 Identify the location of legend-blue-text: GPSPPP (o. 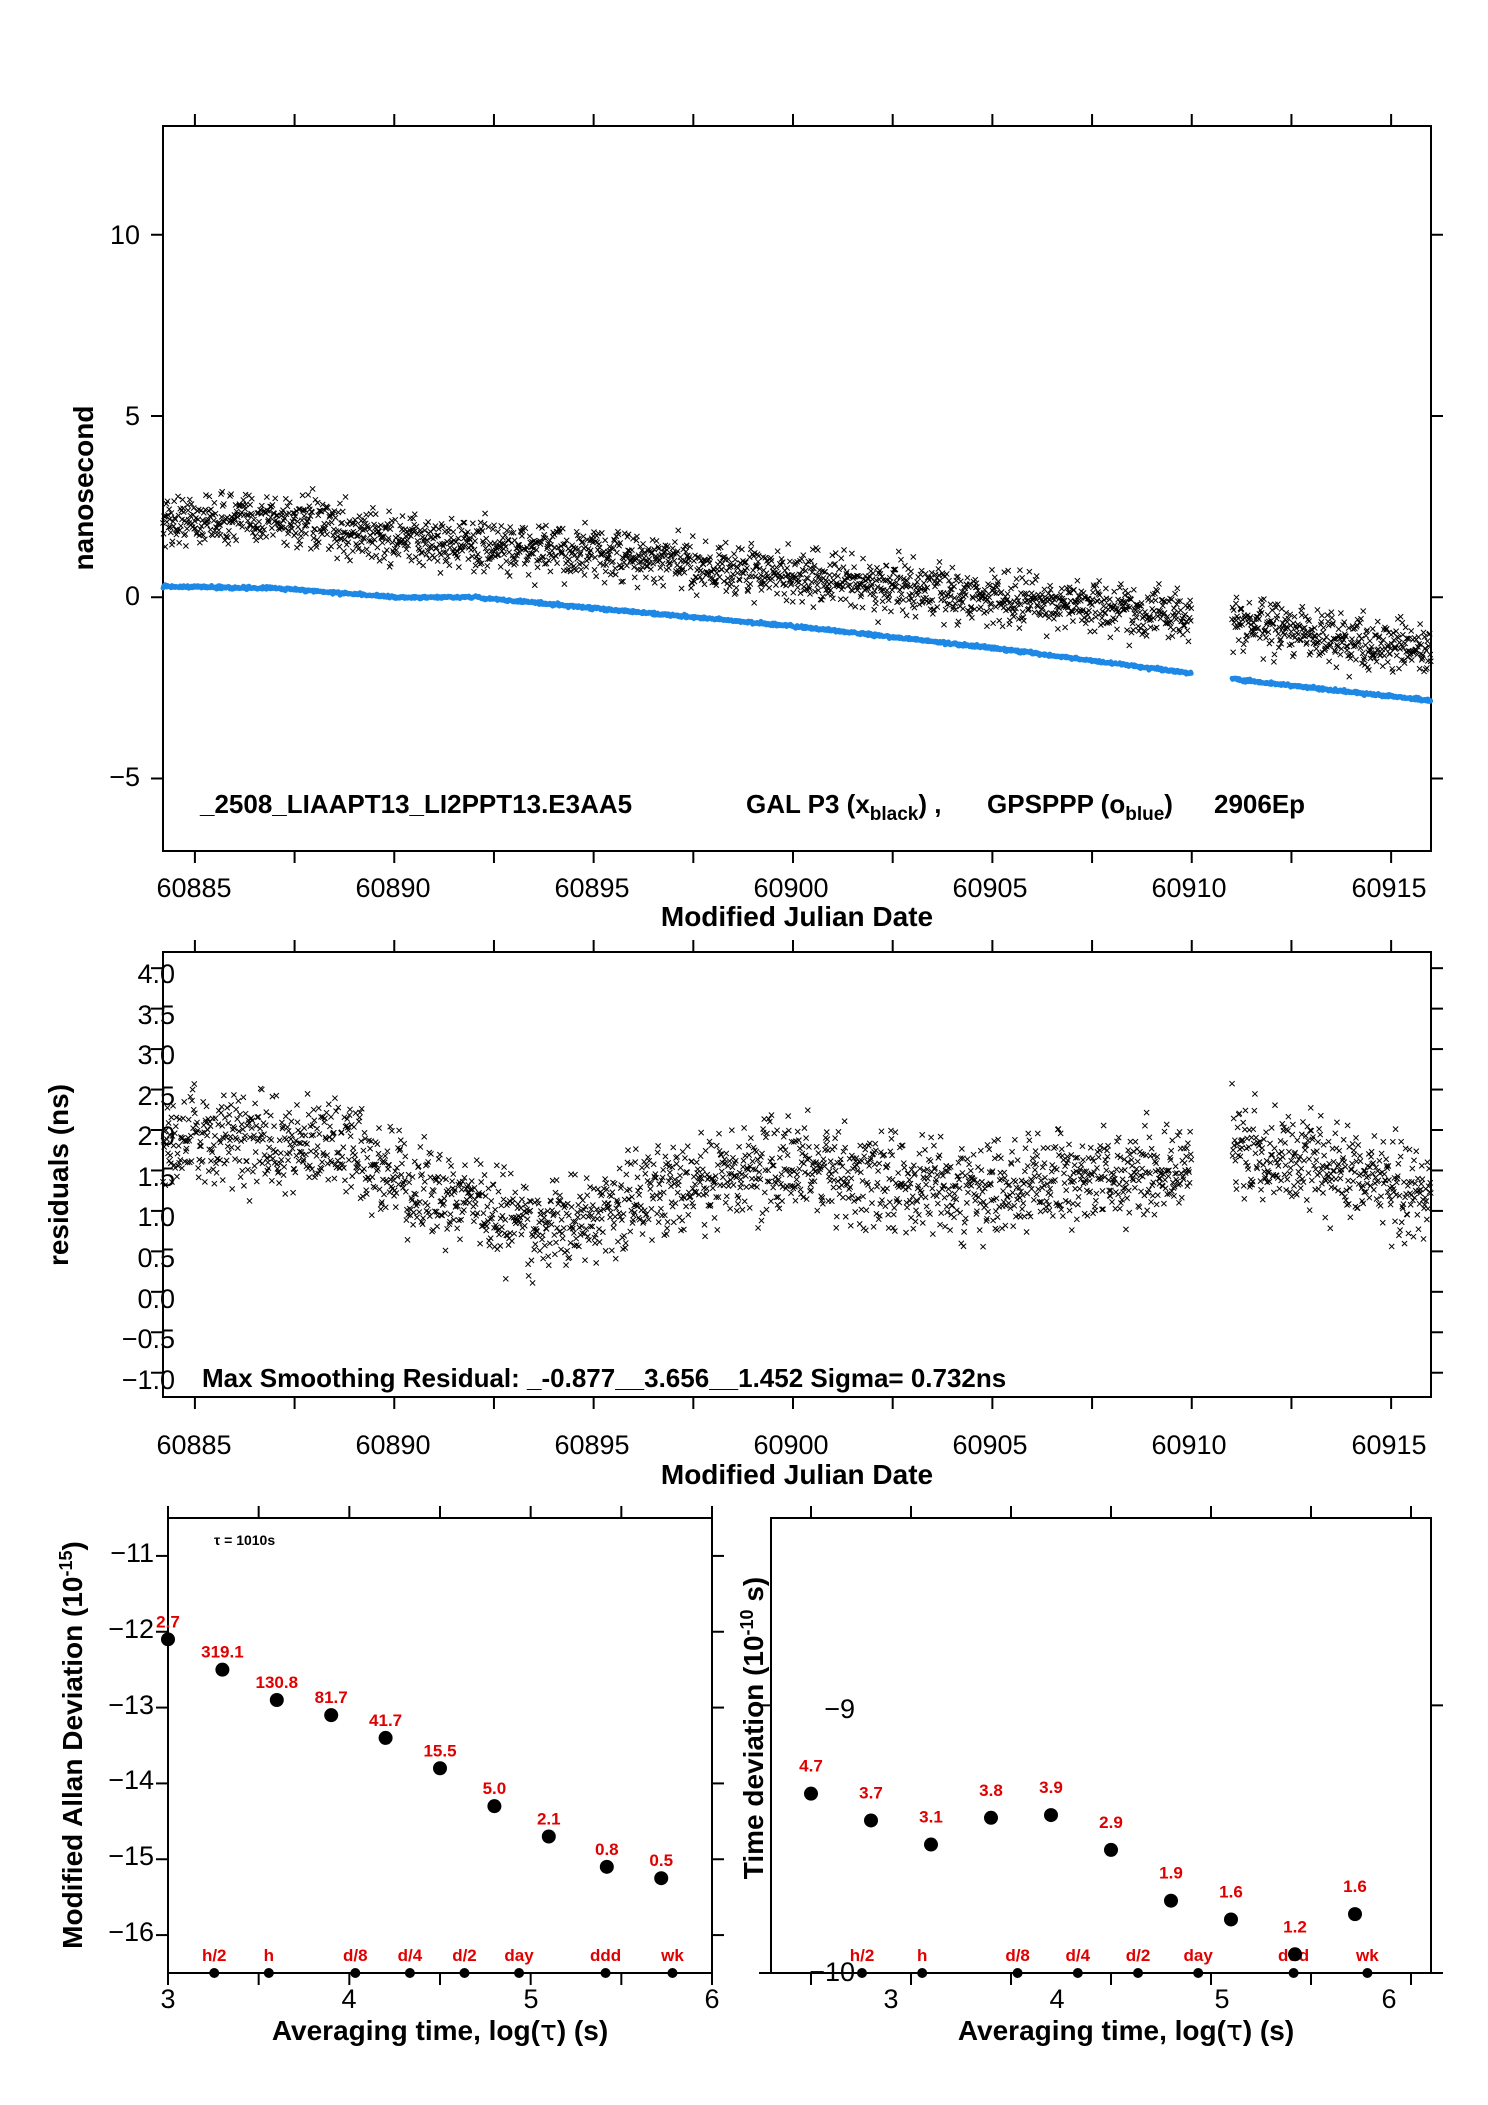
(1056, 804).